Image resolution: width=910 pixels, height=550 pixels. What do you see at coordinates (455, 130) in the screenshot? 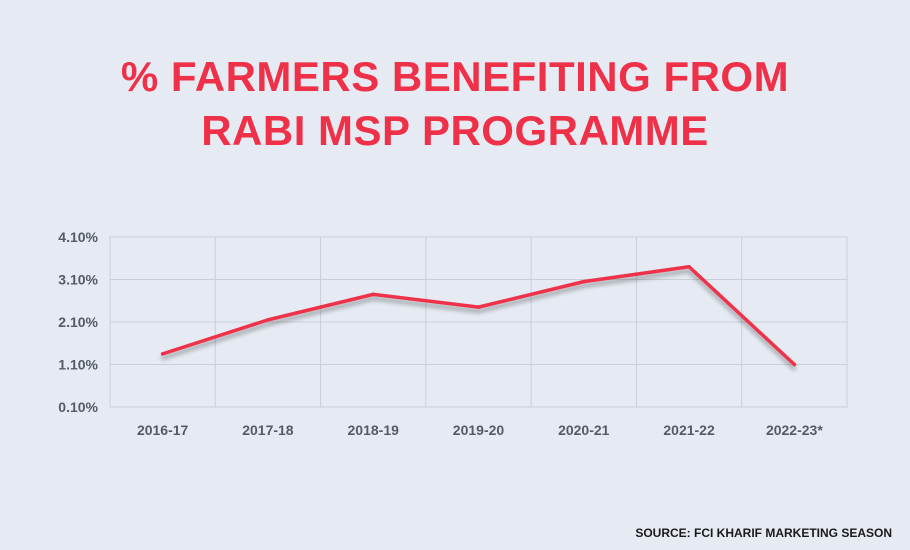
I see `chart-title-line-2: RABI MSP PROGRAMME` at bounding box center [455, 130].